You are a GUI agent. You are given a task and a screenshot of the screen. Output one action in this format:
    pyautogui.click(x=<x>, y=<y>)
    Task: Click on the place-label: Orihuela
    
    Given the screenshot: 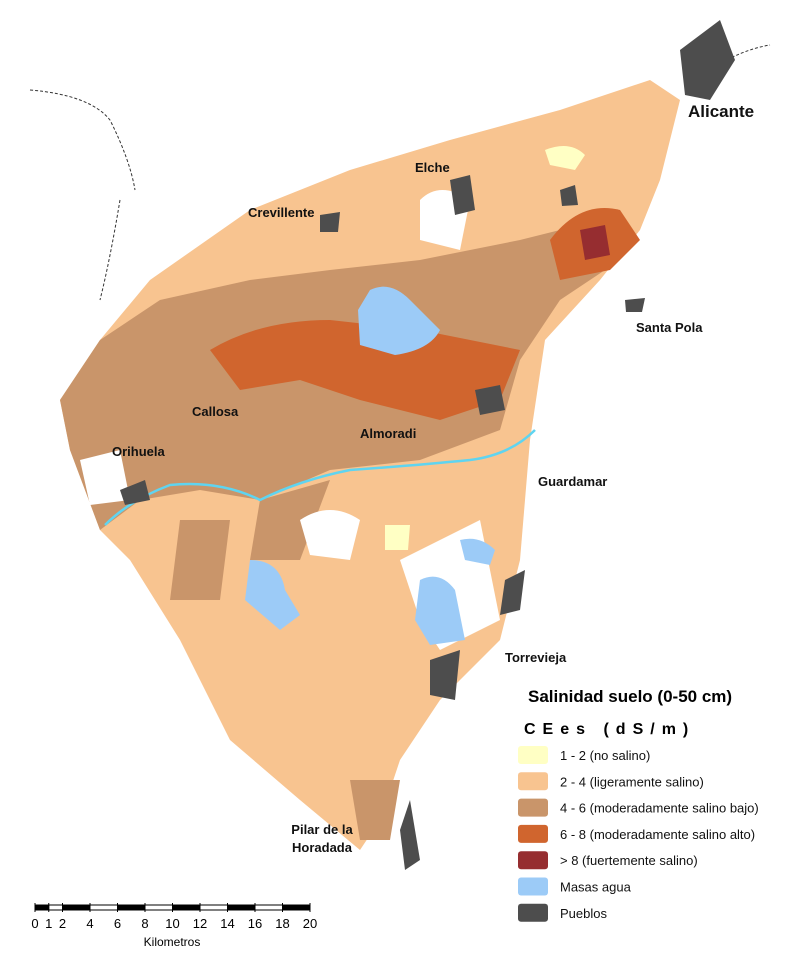 What is the action you would take?
    pyautogui.click(x=139, y=451)
    